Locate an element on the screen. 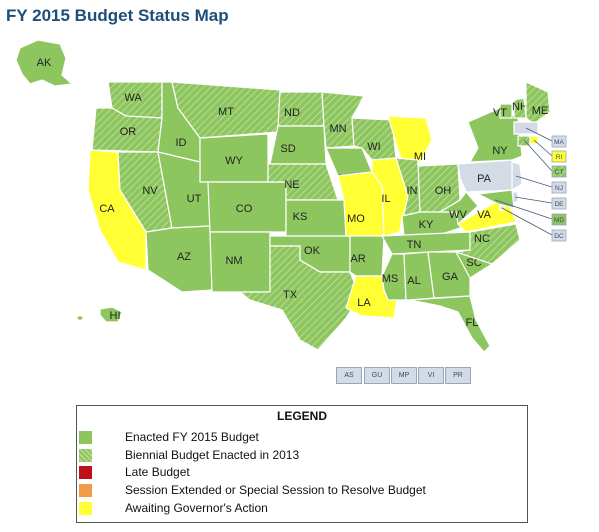 This screenshot has height=532, width=599. legend-label-awaiting: Awaiting Governor's Action is located at coordinates (196, 508).